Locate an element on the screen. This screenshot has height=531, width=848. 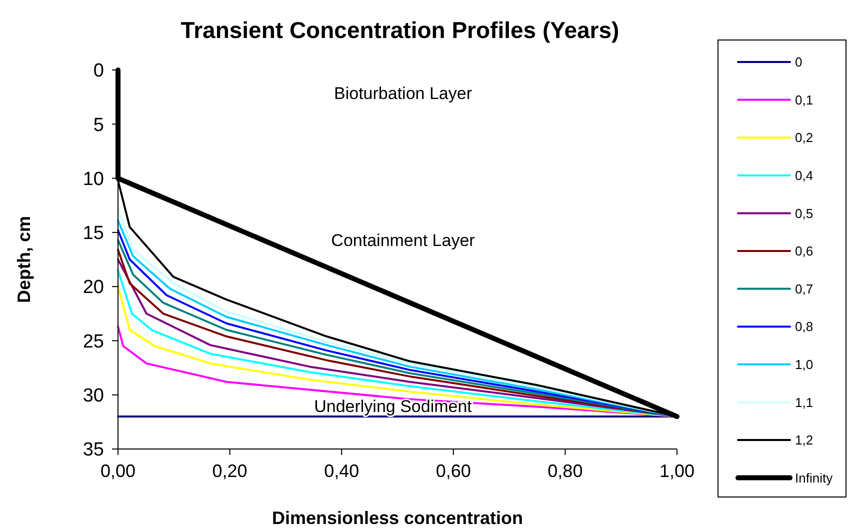
y-tick-label: 25 is located at coordinates (93, 341).